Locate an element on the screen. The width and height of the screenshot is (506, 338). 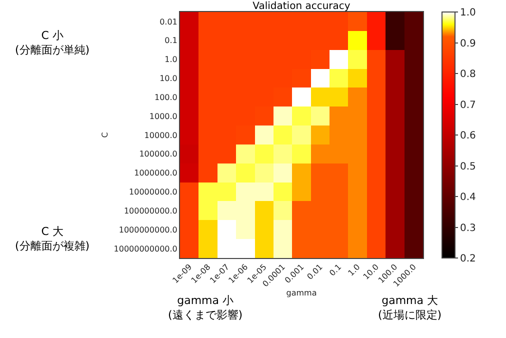
text: gamma 大 (近場に限定) is located at coordinates (410, 308).